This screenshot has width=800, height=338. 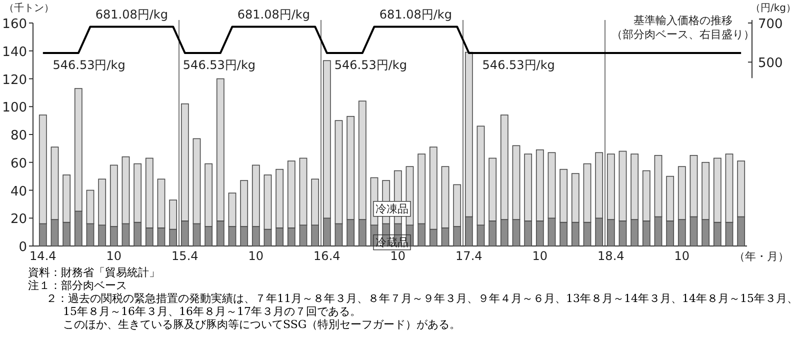 I want to click on y2-tick-label: 500, so click(x=770, y=64).